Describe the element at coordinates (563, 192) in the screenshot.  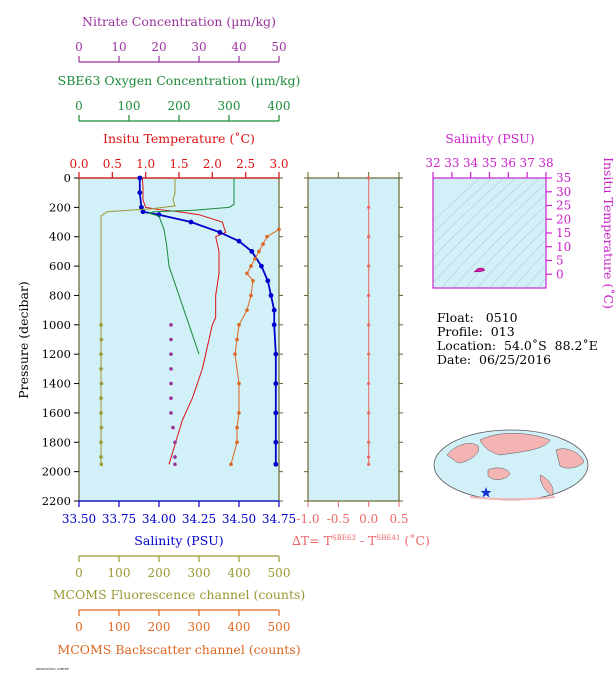
I see `ts-temperature-tick-label: 30` at that location.